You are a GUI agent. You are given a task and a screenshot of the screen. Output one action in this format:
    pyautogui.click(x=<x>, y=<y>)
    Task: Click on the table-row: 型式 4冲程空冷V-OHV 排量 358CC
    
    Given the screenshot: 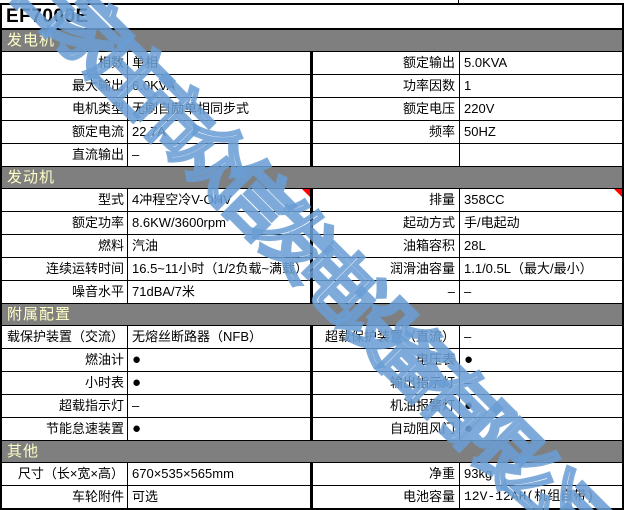 What is the action you would take?
    pyautogui.click(x=312, y=200)
    